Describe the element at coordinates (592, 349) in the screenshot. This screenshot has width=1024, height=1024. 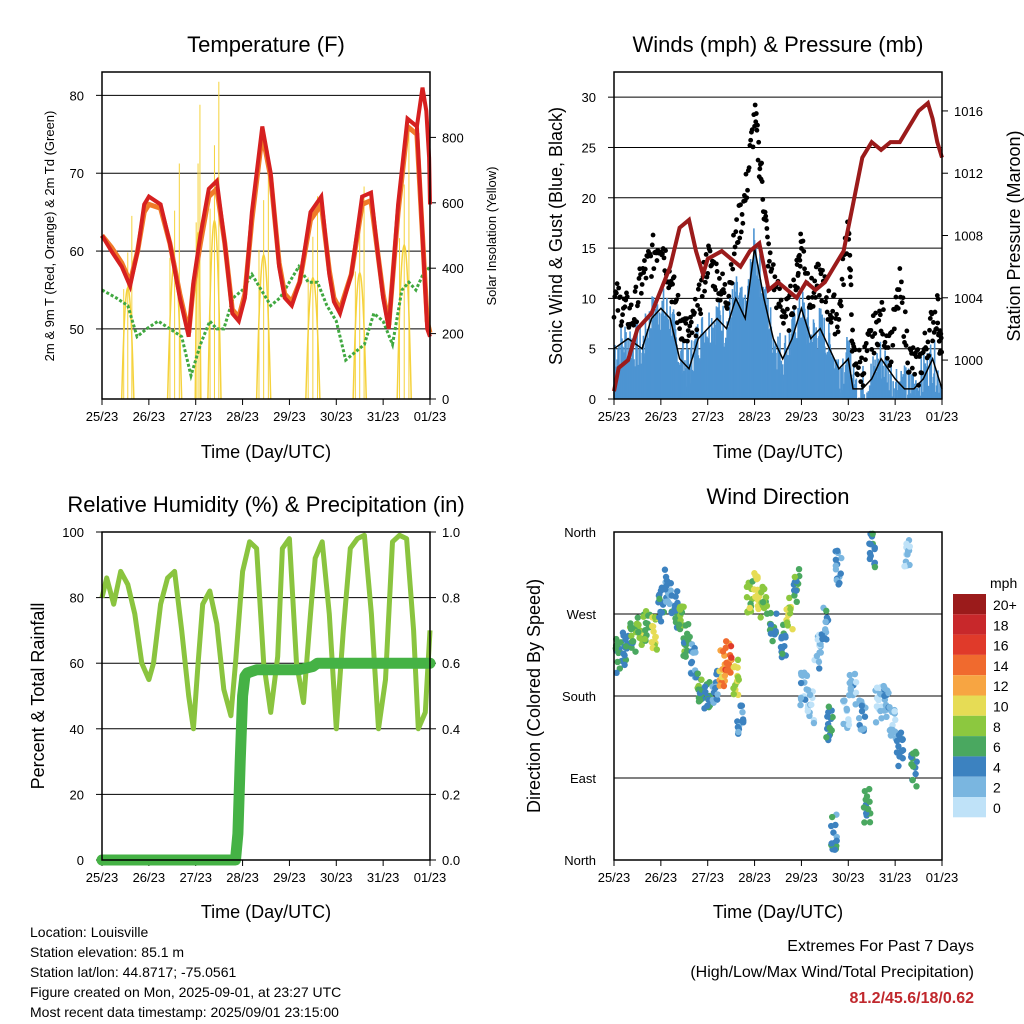
I see `y-tick-label: 5` at that location.